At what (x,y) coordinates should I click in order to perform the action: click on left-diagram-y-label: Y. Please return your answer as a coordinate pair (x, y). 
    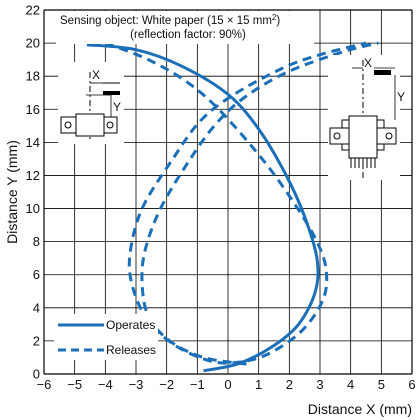
    Looking at the image, I should click on (117, 107).